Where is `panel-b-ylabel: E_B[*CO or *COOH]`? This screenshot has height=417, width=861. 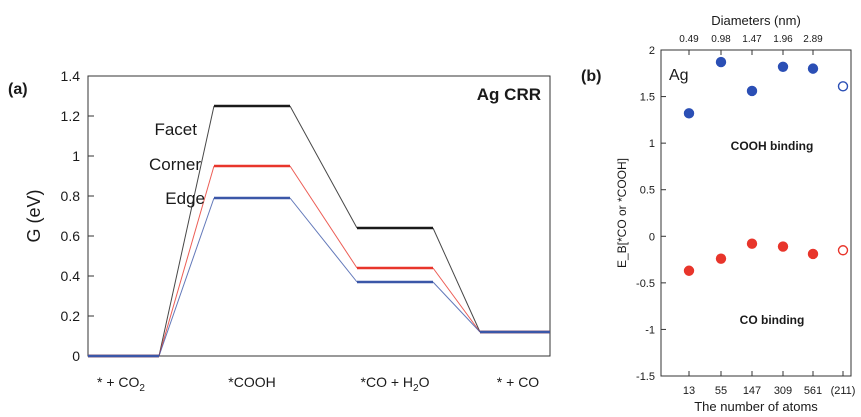
panel-b-ylabel: E_B[*CO or *COOH] is located at coordinates (622, 213).